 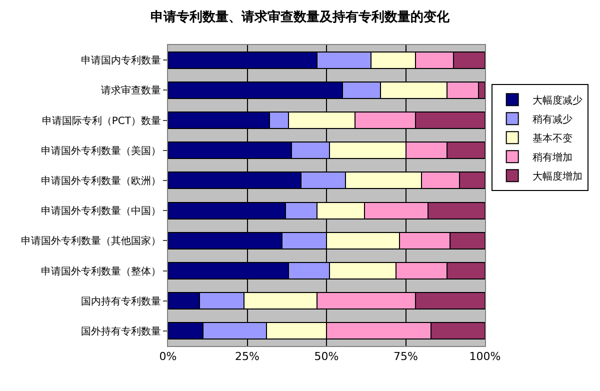 What do you see at coordinates (485, 357) in the screenshot?
I see `x-tick-label: 100%` at bounding box center [485, 357].